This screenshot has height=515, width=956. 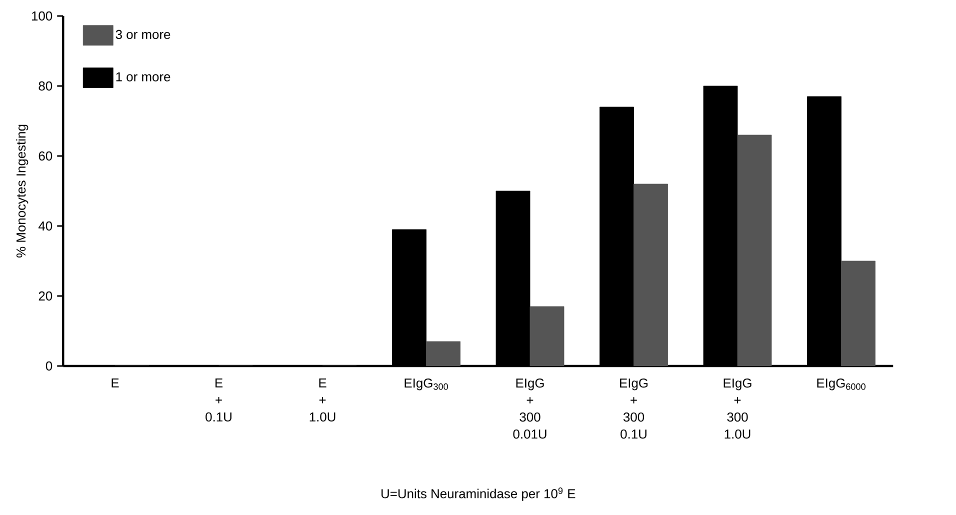 I want to click on y-axis-title: % Monocytes Ingesting, so click(x=22, y=191).